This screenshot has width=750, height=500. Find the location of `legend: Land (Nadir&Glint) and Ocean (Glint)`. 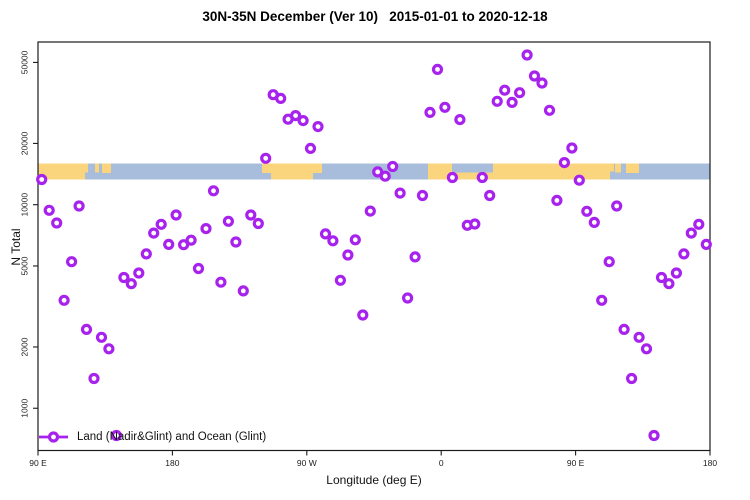

legend: Land (Nadir&Glint) and Ocean (Glint) is located at coordinates (152, 437).